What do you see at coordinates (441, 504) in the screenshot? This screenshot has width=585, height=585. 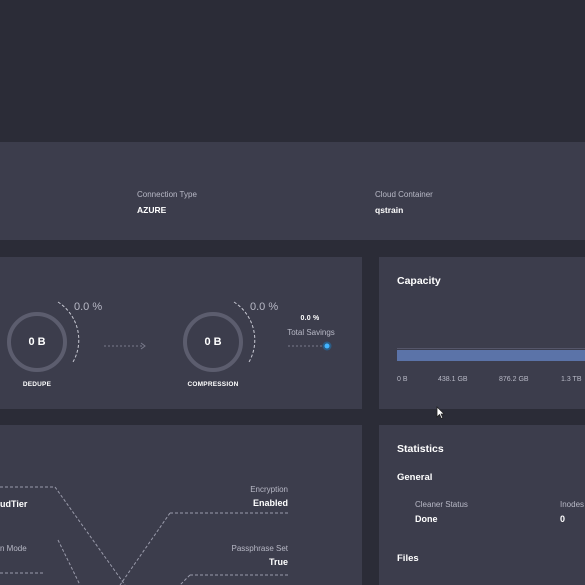 I see `cleaner-status-label: Cleaner Status` at bounding box center [441, 504].